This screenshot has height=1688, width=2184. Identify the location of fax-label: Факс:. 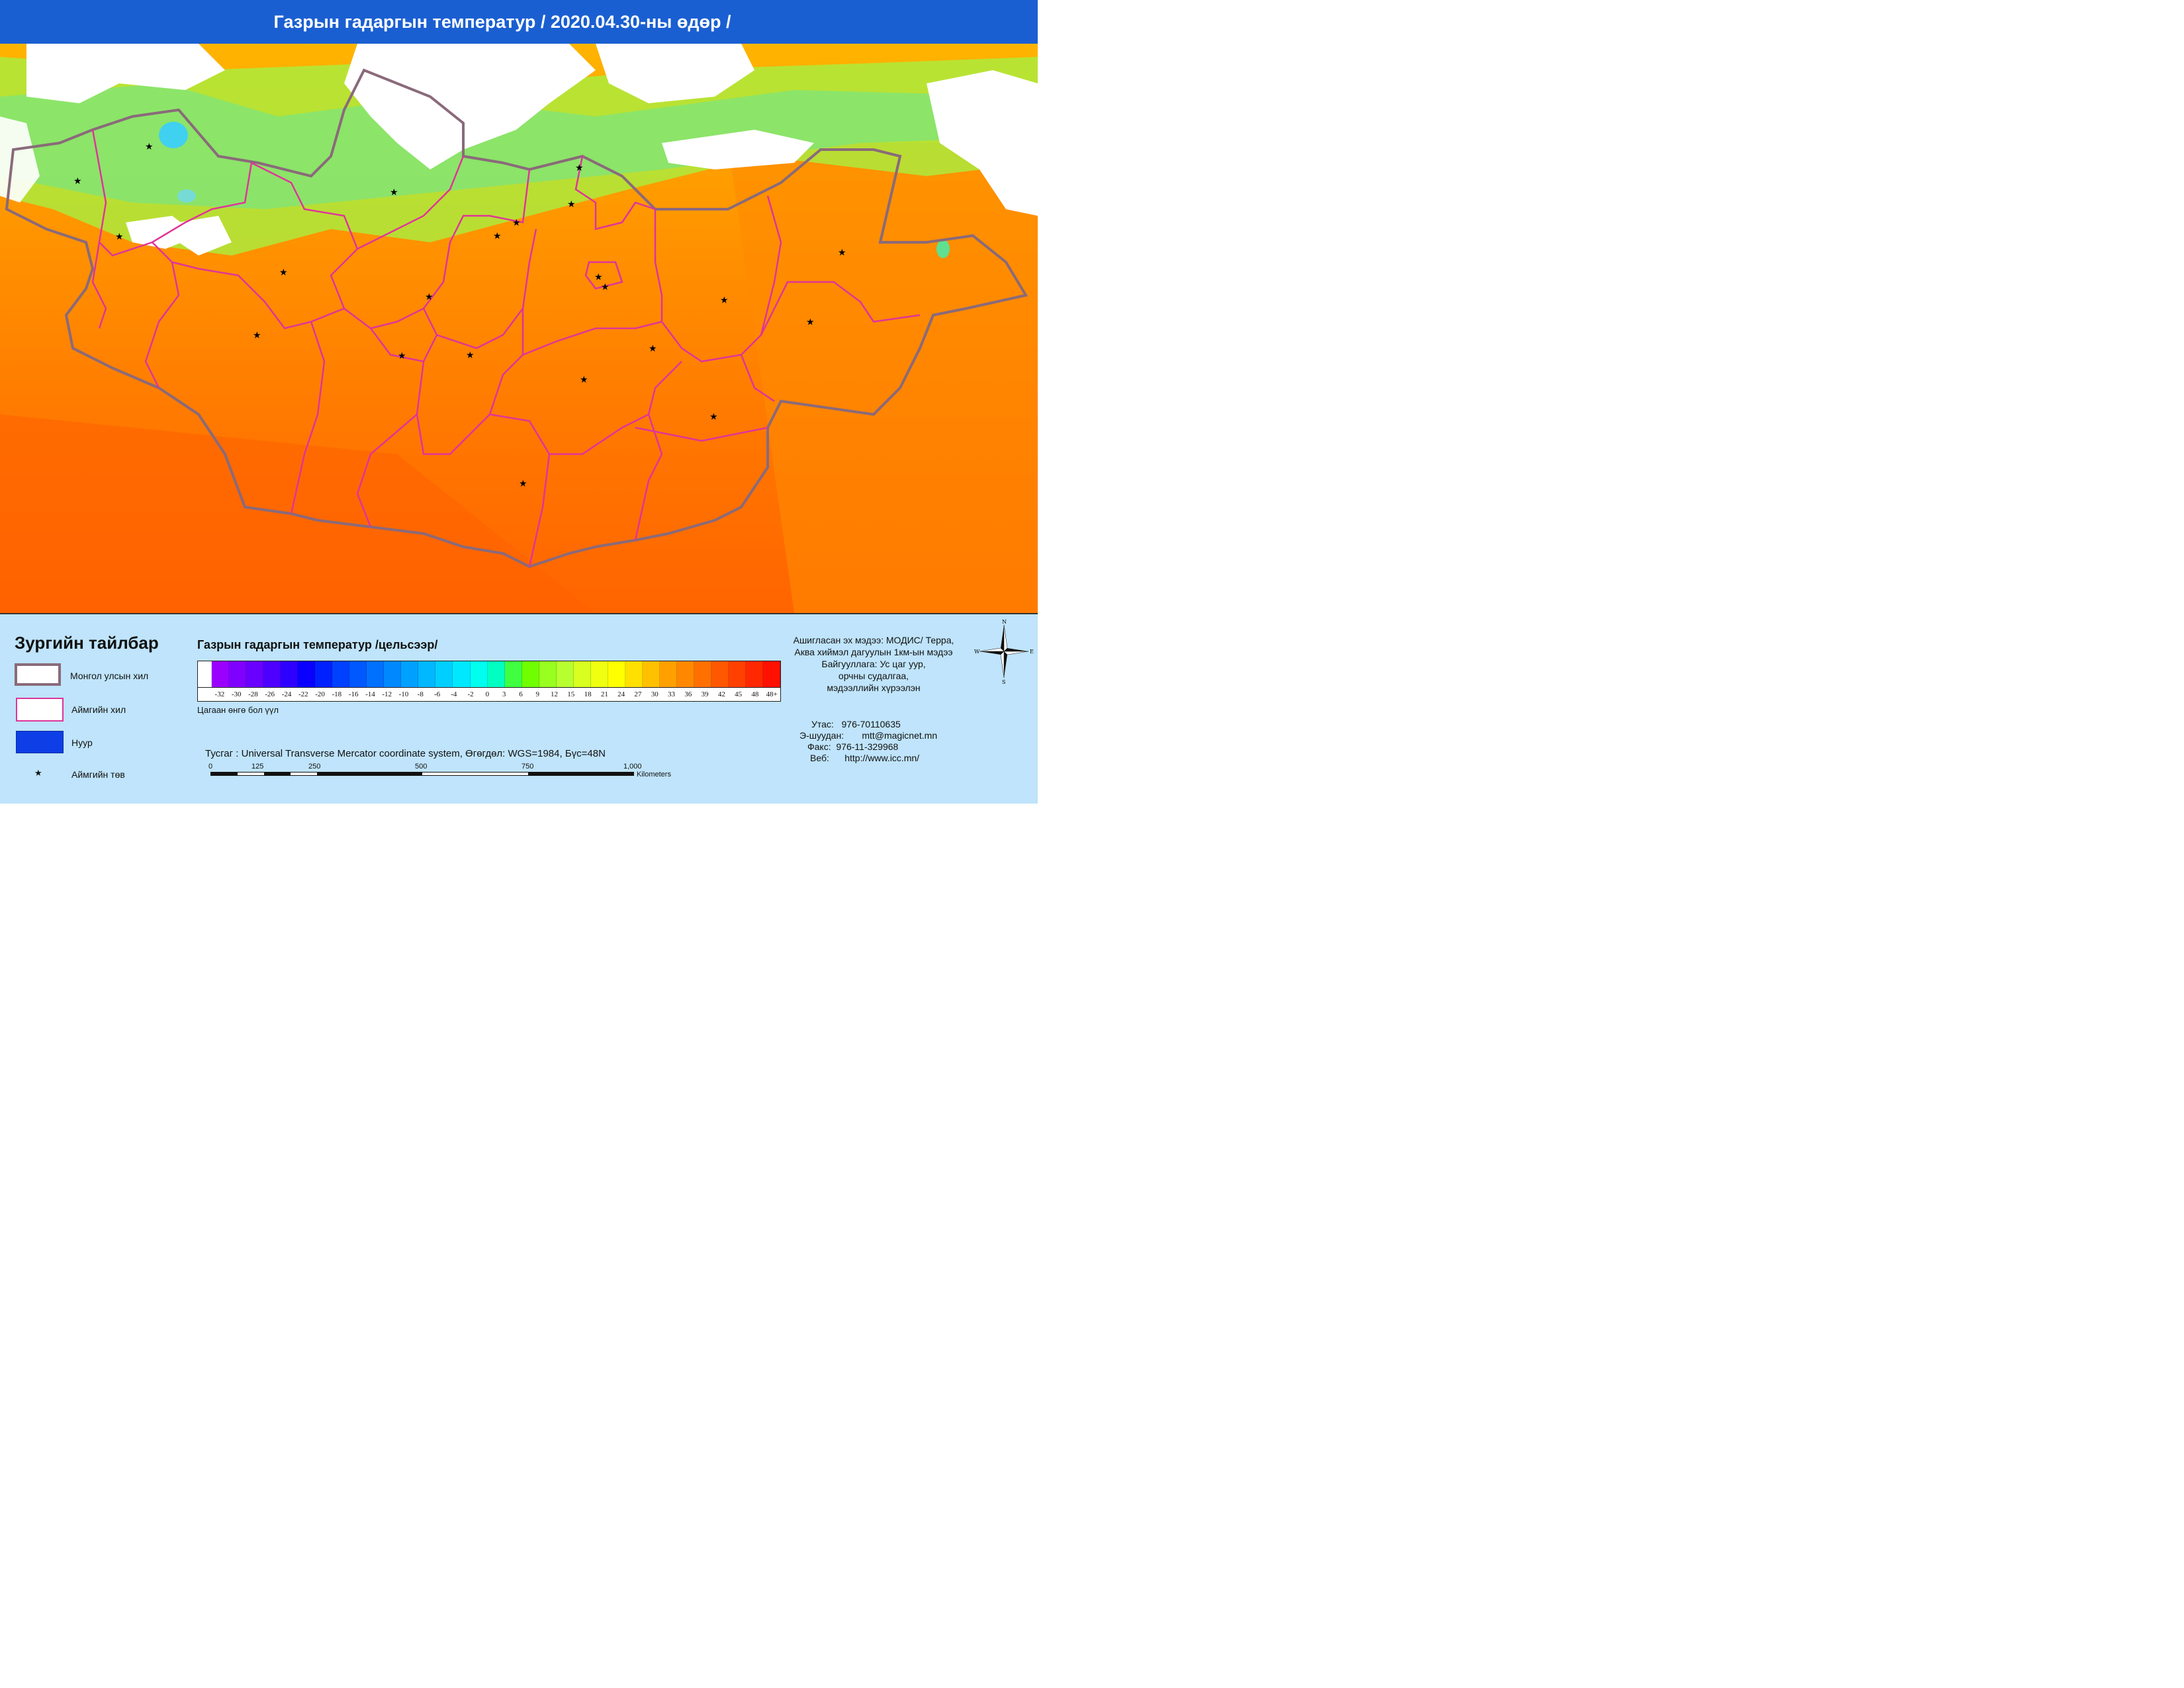
(819, 746).